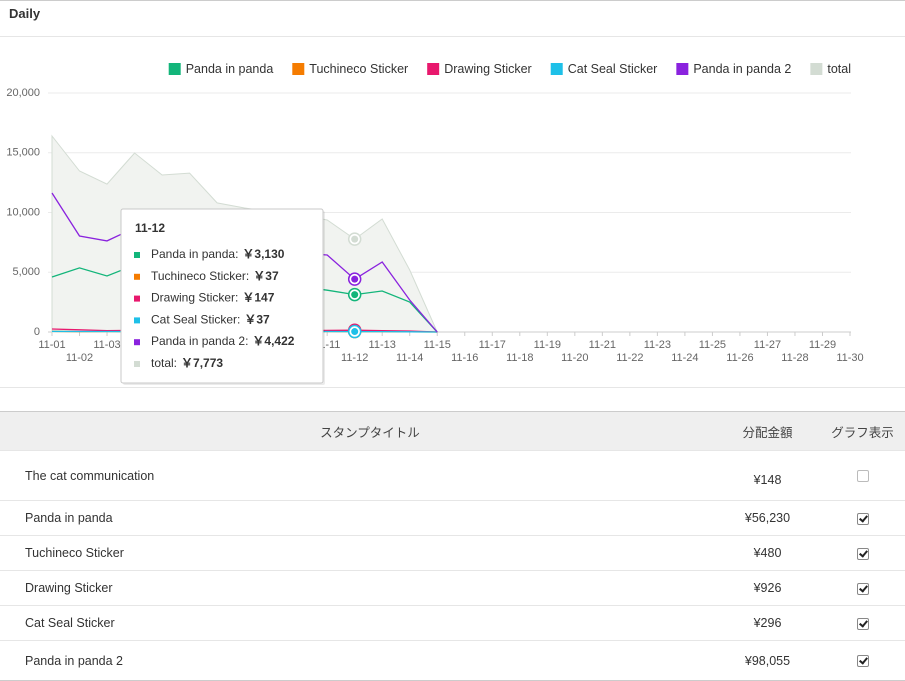 The image size is (905, 681). Describe the element at coordinates (358, 69) in the screenshot. I see `legend-label: Tuchineco Sticker` at that location.